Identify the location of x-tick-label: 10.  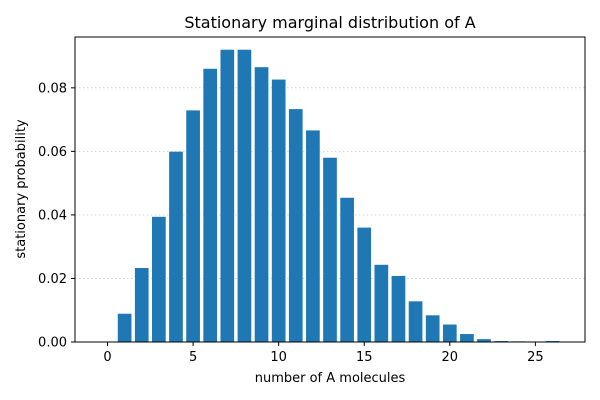
(278, 357).